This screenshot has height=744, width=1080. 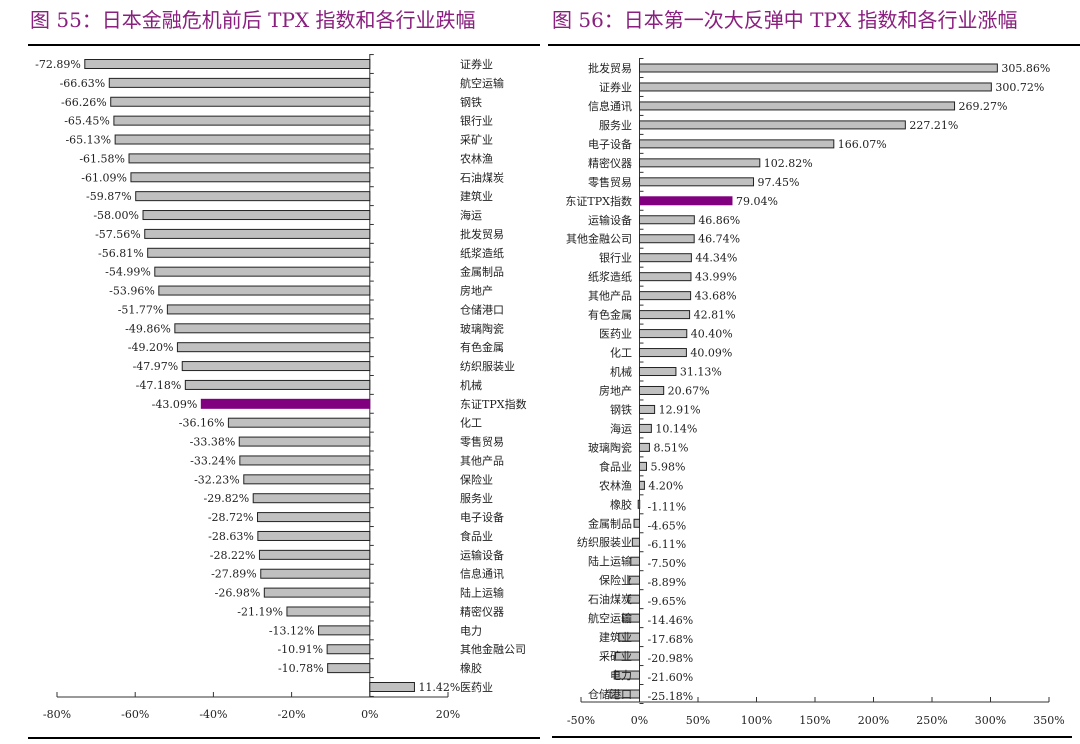 I want to click on category-label: 其他金融公司, so click(x=493, y=649).